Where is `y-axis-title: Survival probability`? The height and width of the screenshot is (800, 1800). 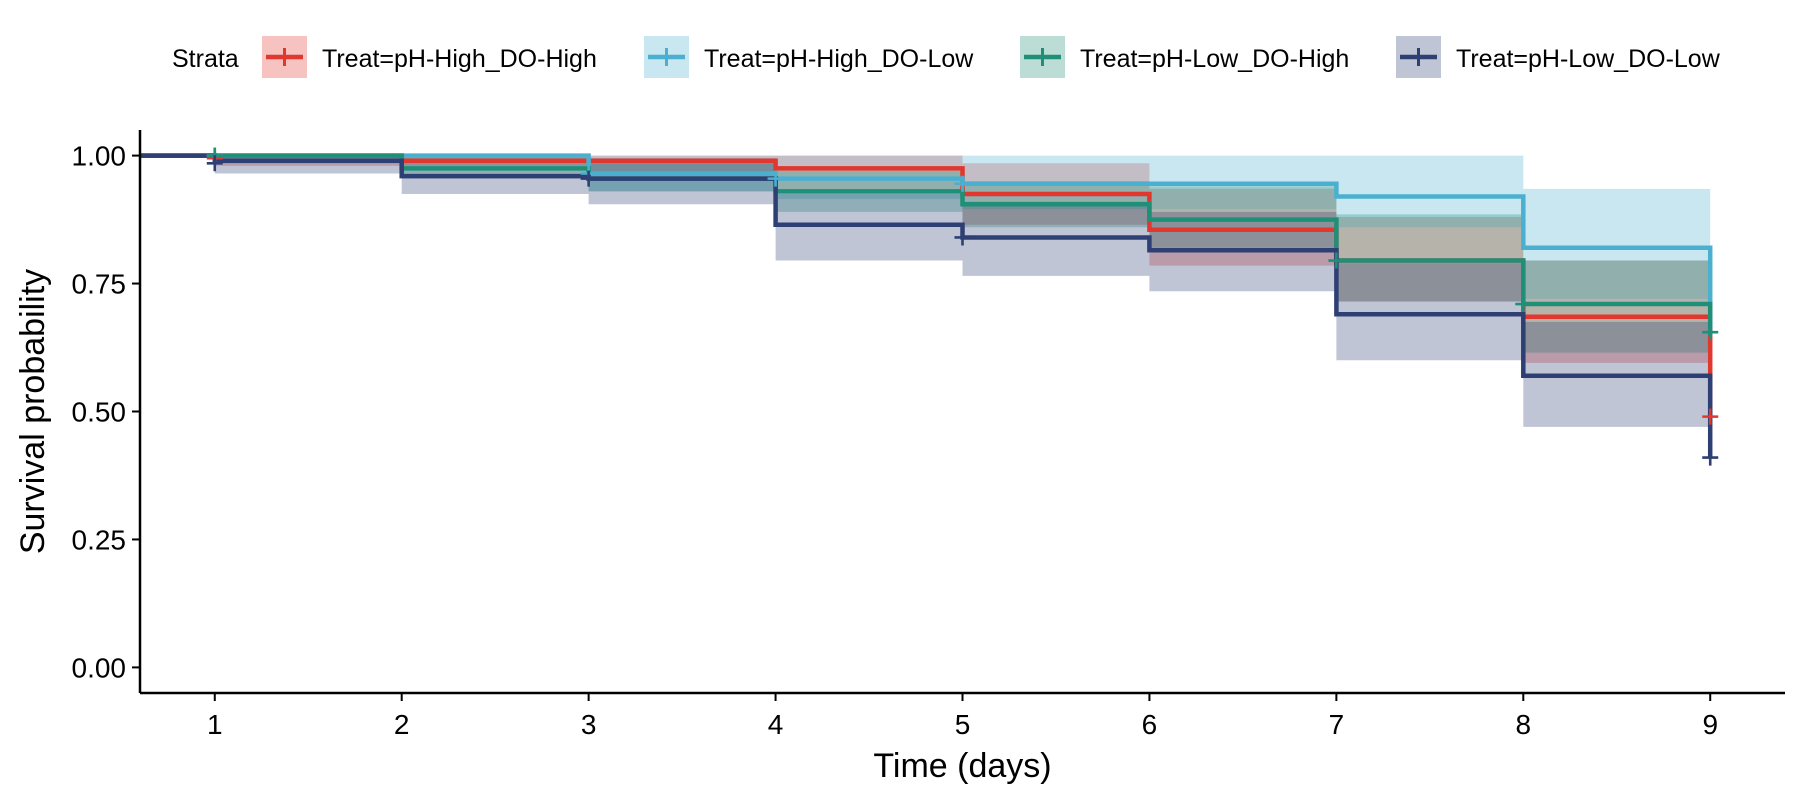 y-axis-title: Survival probability is located at coordinates (33, 411).